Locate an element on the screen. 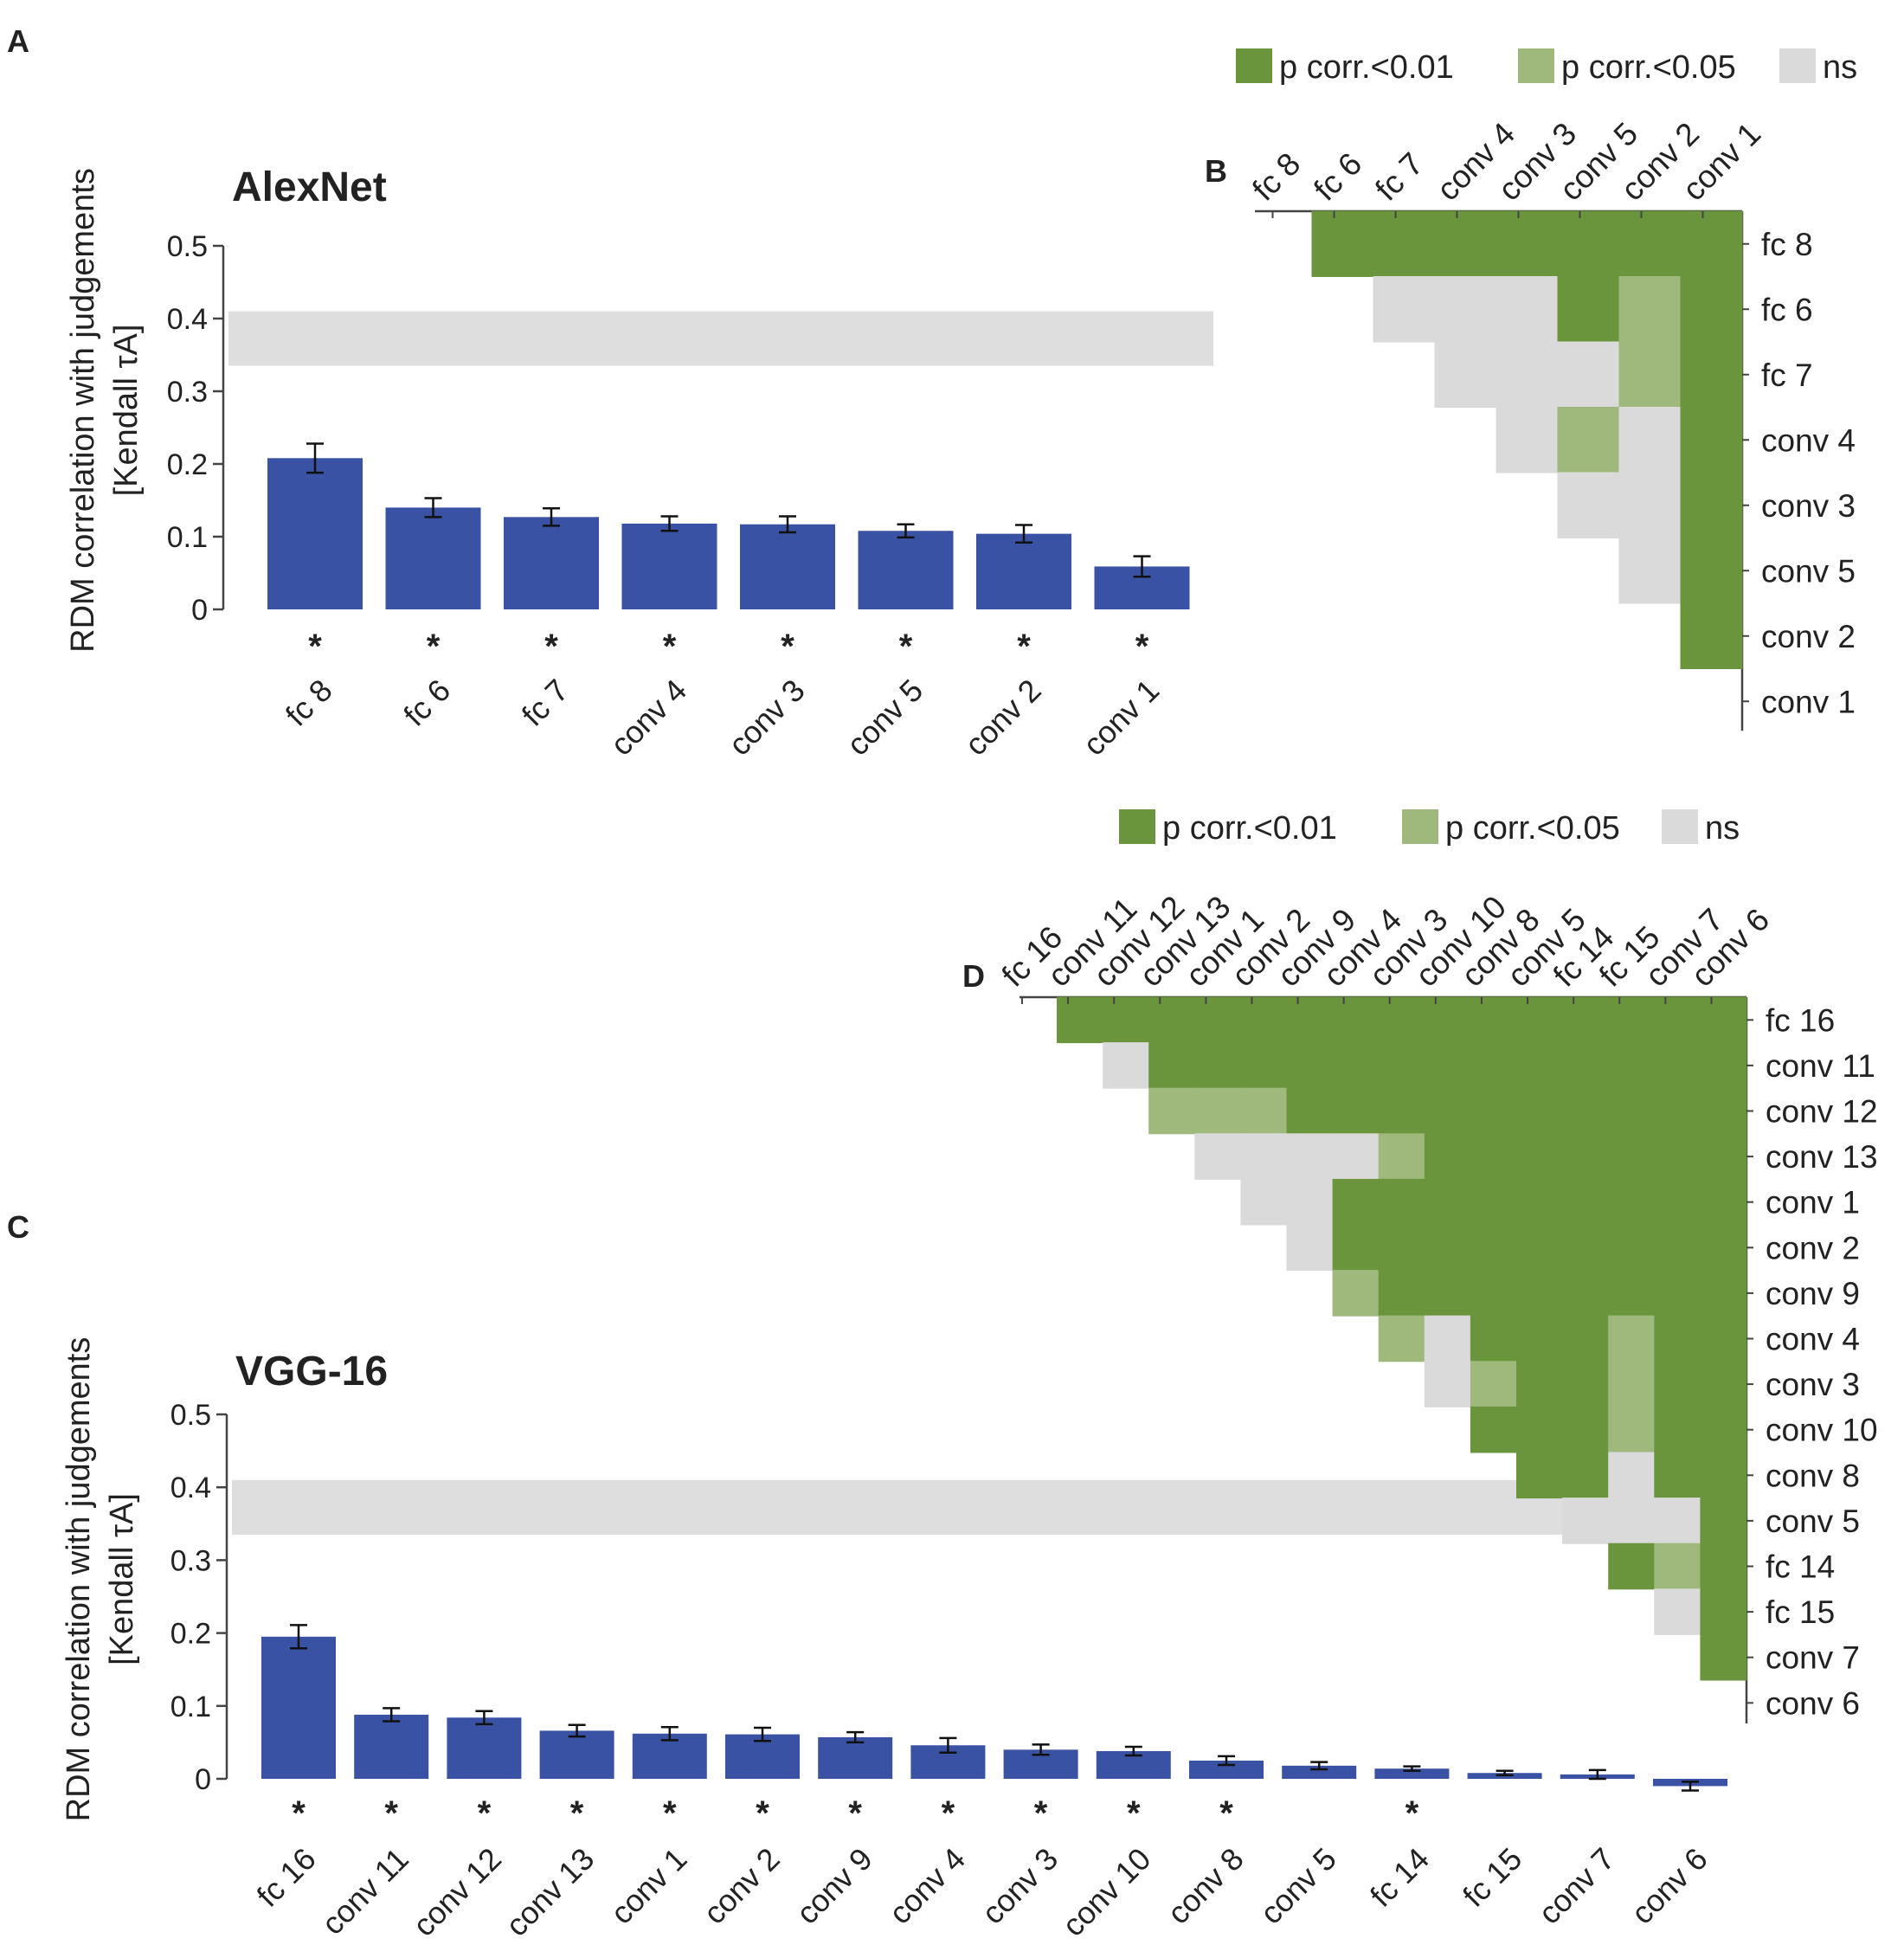  legend-label-p01: p corr.<0.01 is located at coordinates (1249, 829).